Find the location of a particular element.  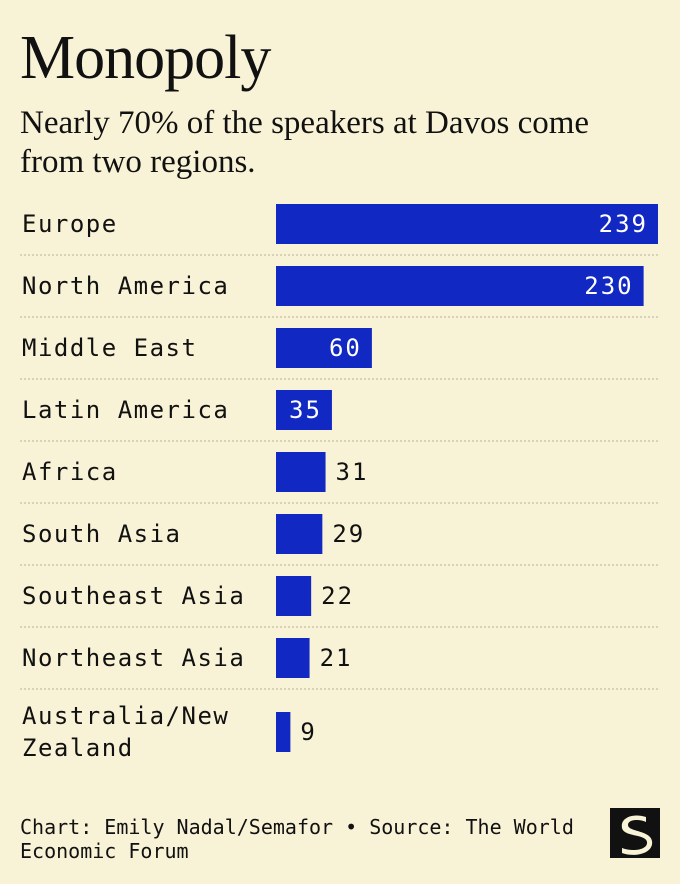

data-label: 29 is located at coordinates (348, 534).